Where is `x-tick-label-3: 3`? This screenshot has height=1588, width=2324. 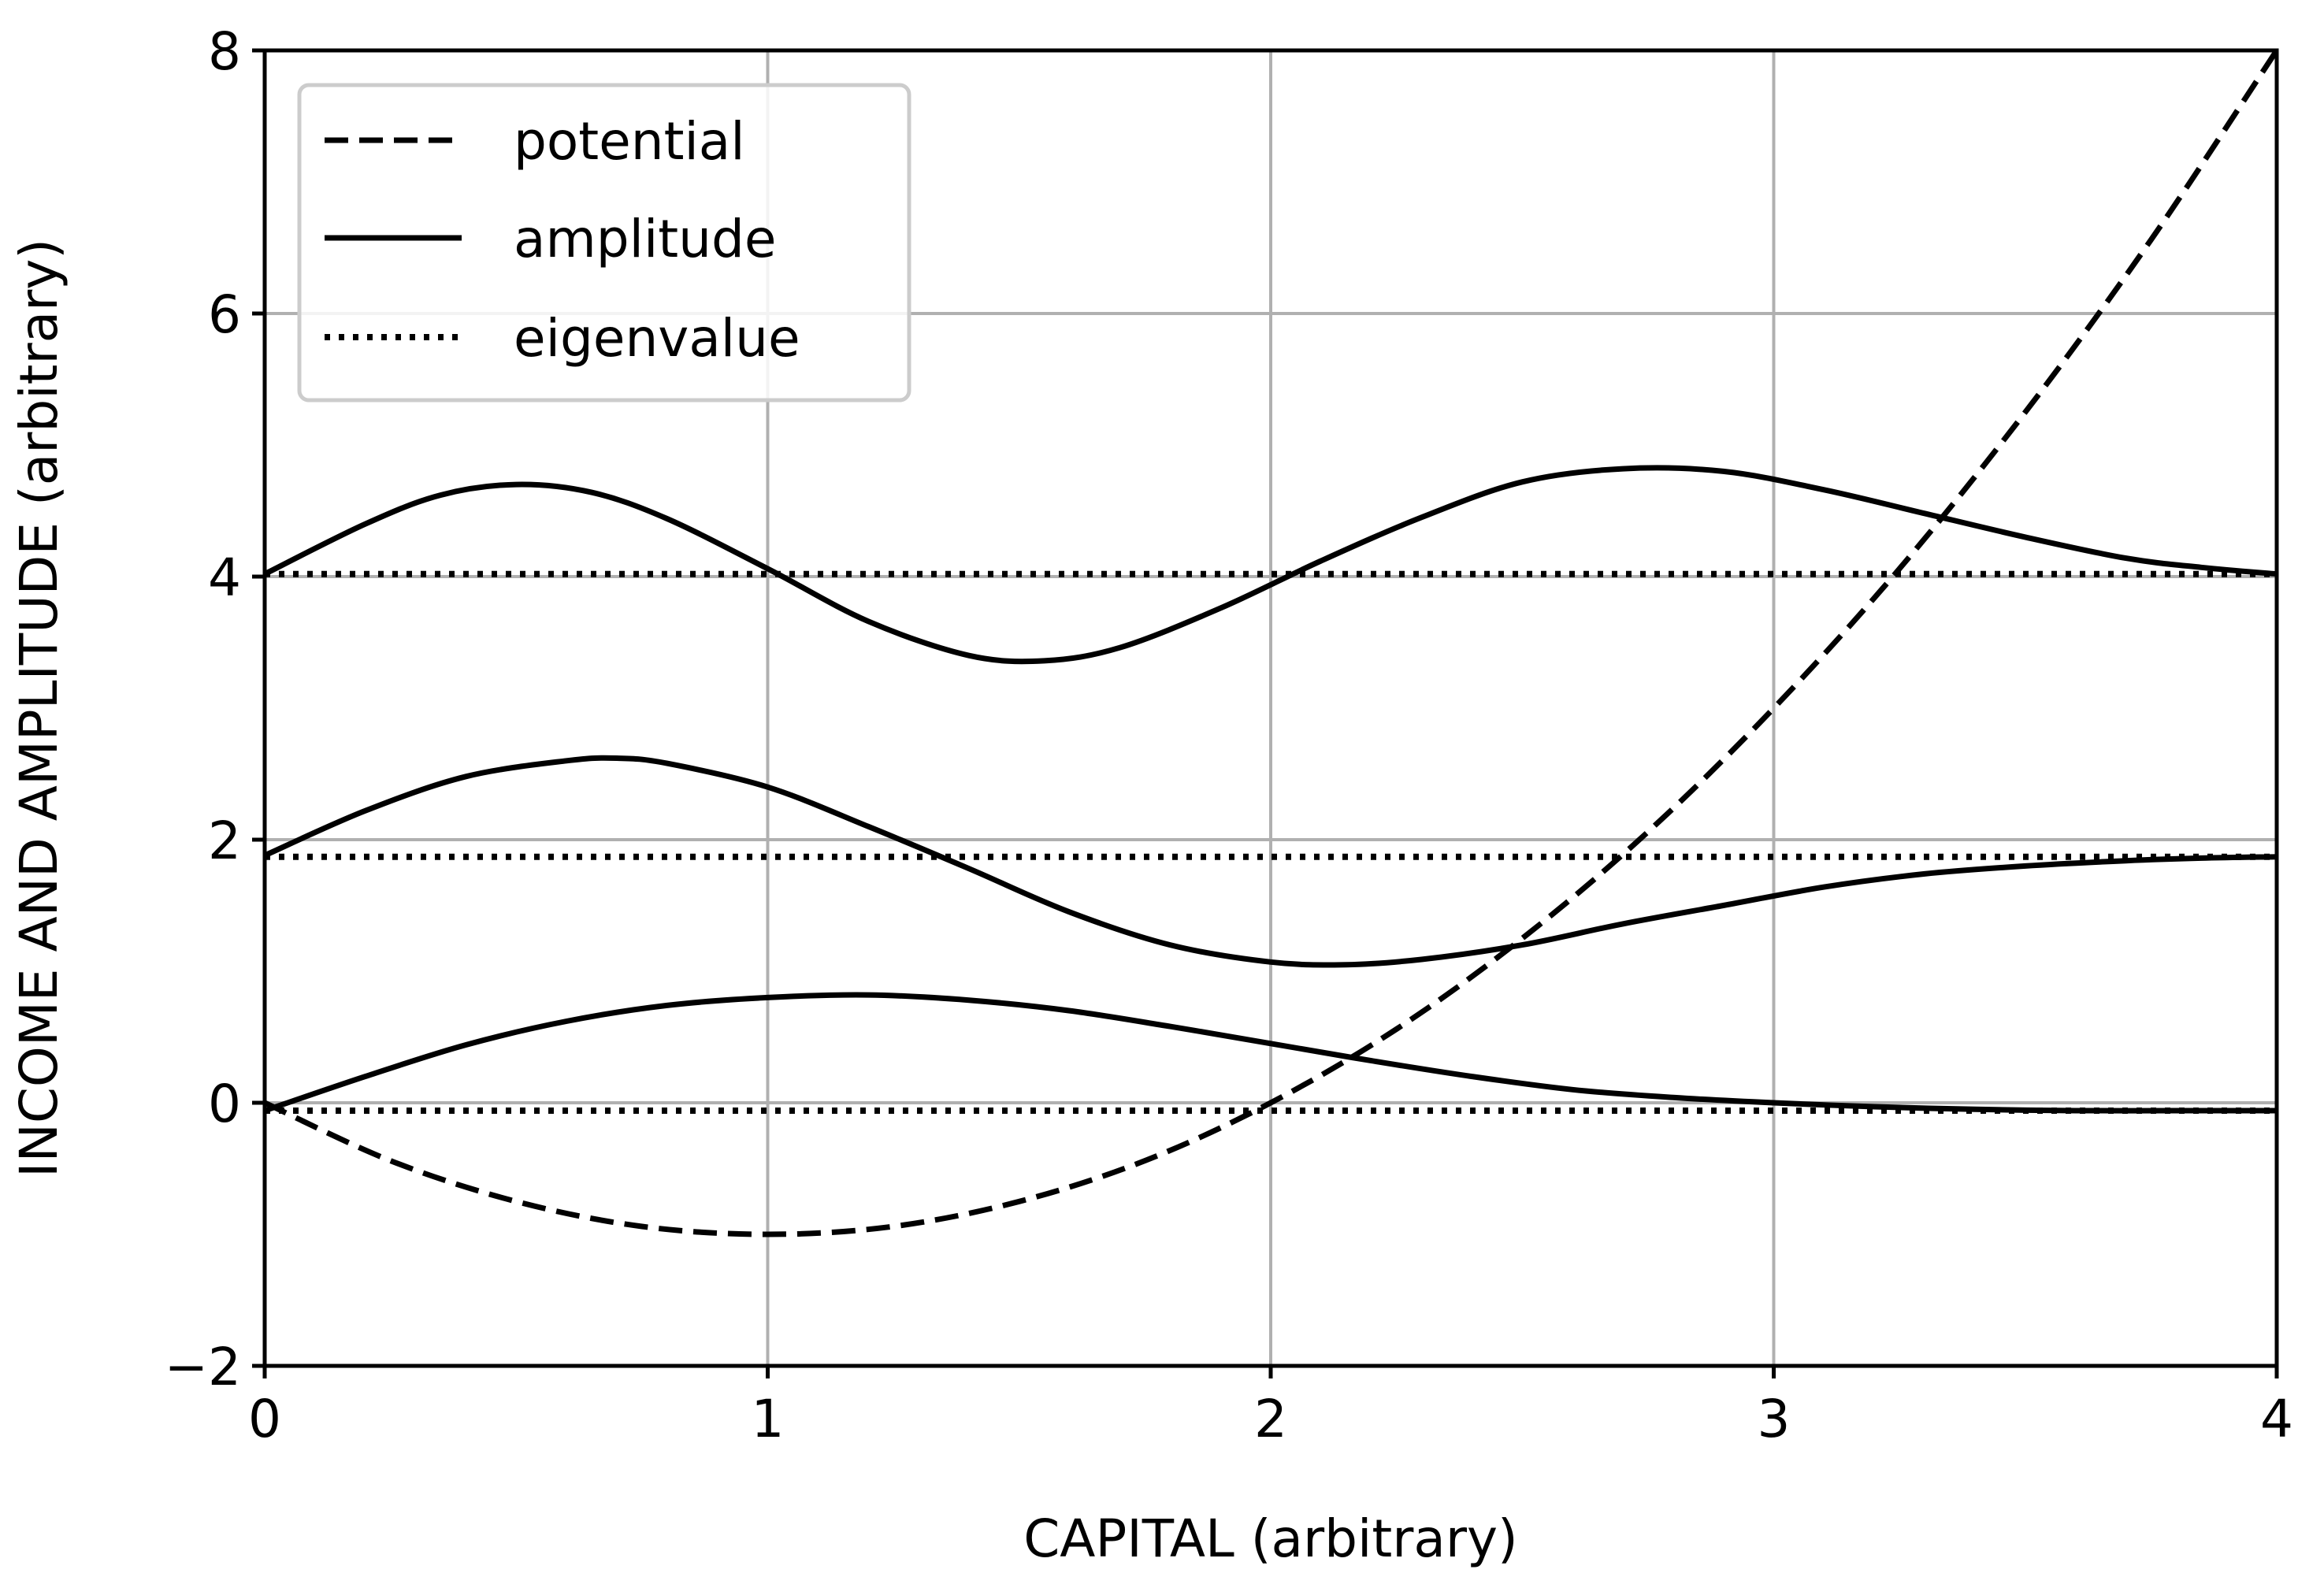
x-tick-label-3: 3 is located at coordinates (1774, 1419).